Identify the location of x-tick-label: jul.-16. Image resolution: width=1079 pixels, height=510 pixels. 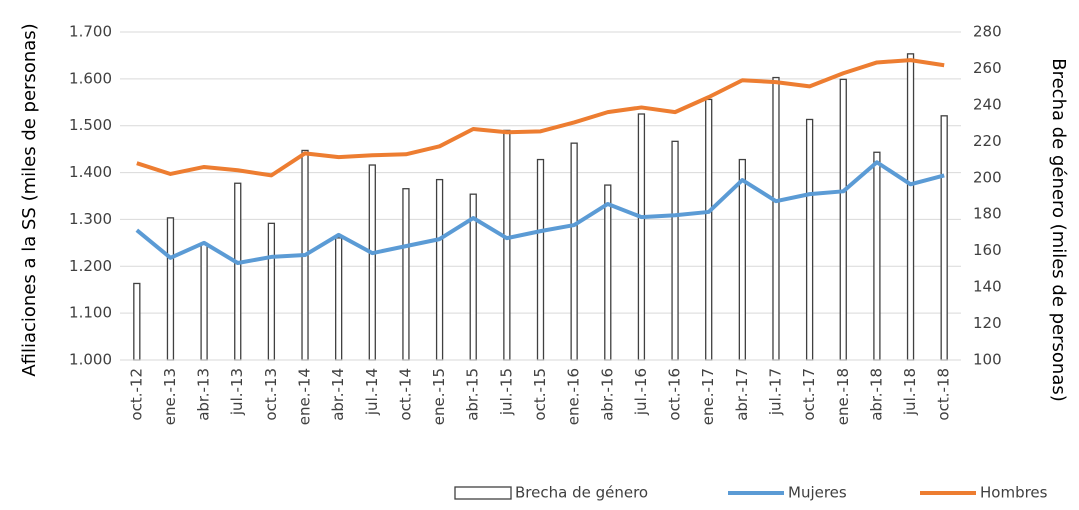
(641, 392).